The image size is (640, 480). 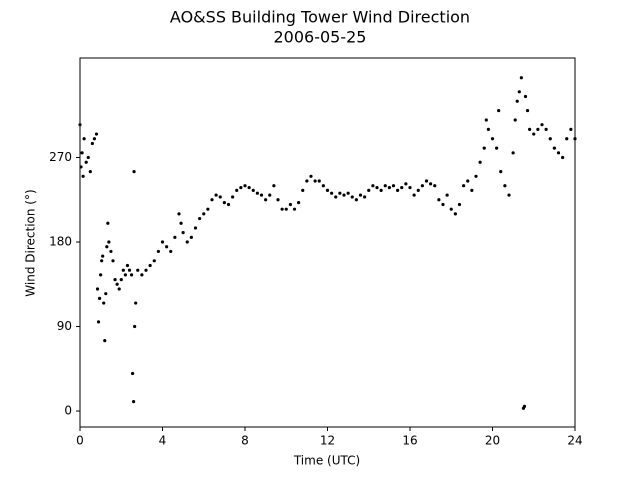 What do you see at coordinates (320, 37) in the screenshot?
I see `chart-subtitle: 2006-05-25` at bounding box center [320, 37].